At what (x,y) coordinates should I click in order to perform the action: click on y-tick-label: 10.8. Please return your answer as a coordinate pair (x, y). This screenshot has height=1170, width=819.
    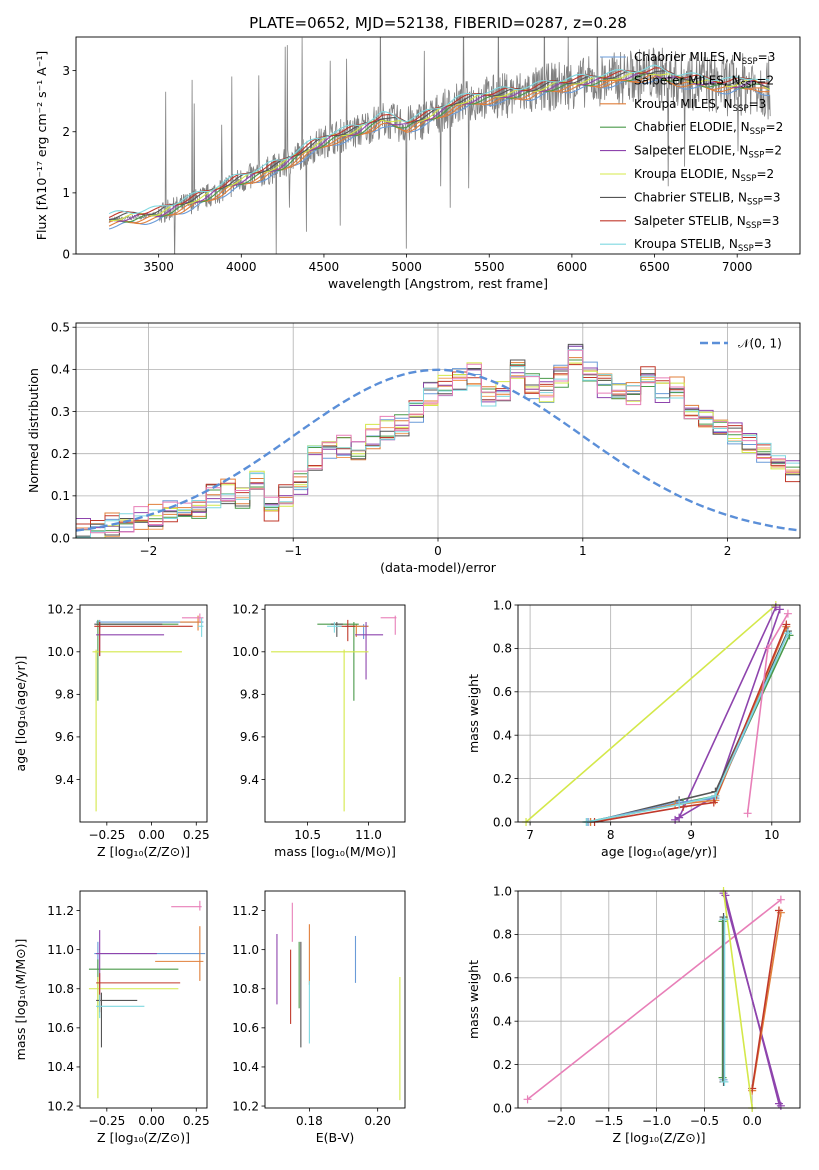
    Looking at the image, I should click on (60, 989).